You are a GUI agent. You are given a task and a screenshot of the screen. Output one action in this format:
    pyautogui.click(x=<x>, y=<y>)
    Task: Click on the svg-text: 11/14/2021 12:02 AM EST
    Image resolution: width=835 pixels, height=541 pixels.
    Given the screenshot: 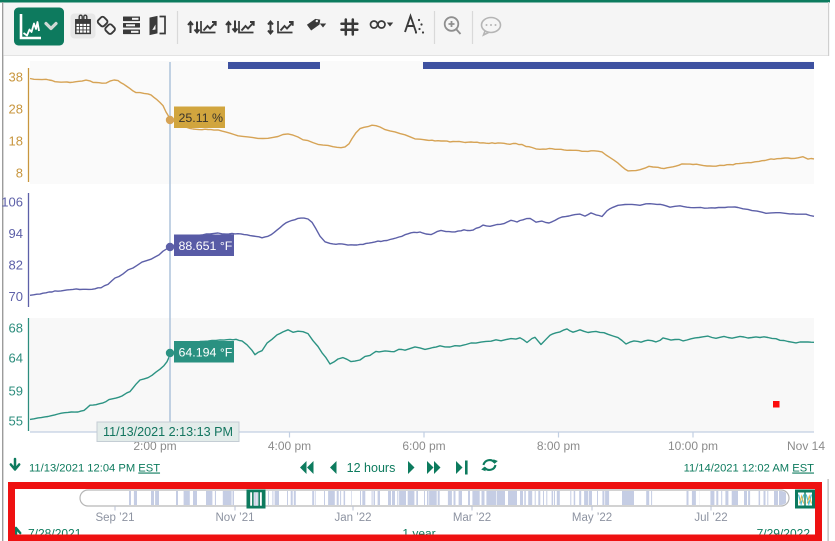 What is the action you would take?
    pyautogui.click(x=749, y=469)
    